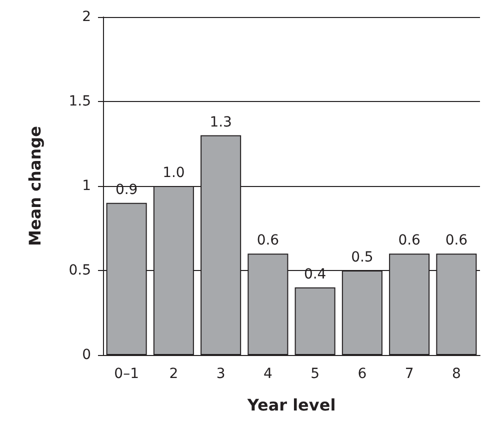 The height and width of the screenshot is (429, 491). I want to click on x-tick-label: 7, so click(409, 374).